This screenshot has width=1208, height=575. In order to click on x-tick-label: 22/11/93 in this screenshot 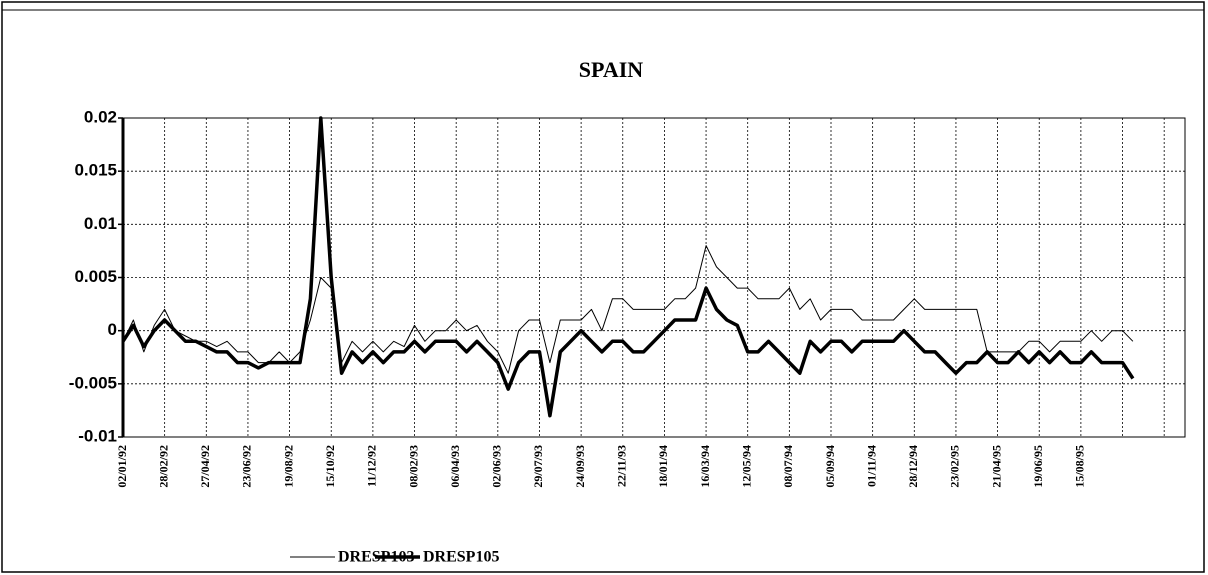, I will do `click(622, 466)`.